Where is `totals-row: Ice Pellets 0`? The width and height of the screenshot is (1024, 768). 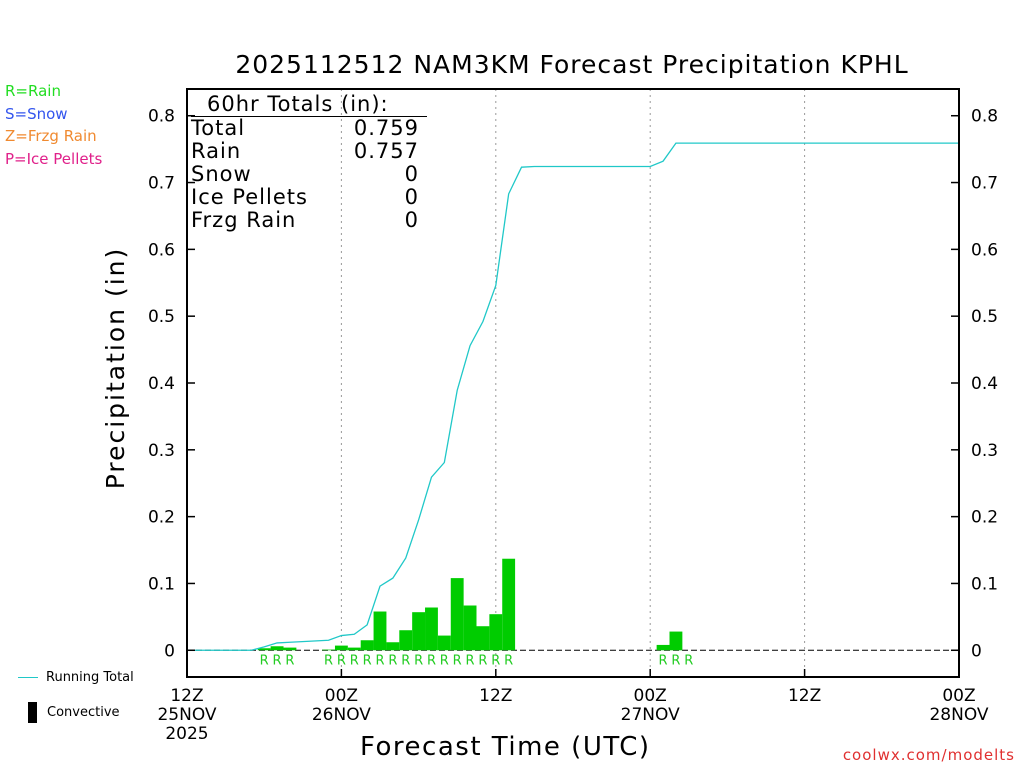
totals-row: Ice Pellets 0 is located at coordinates (305, 197).